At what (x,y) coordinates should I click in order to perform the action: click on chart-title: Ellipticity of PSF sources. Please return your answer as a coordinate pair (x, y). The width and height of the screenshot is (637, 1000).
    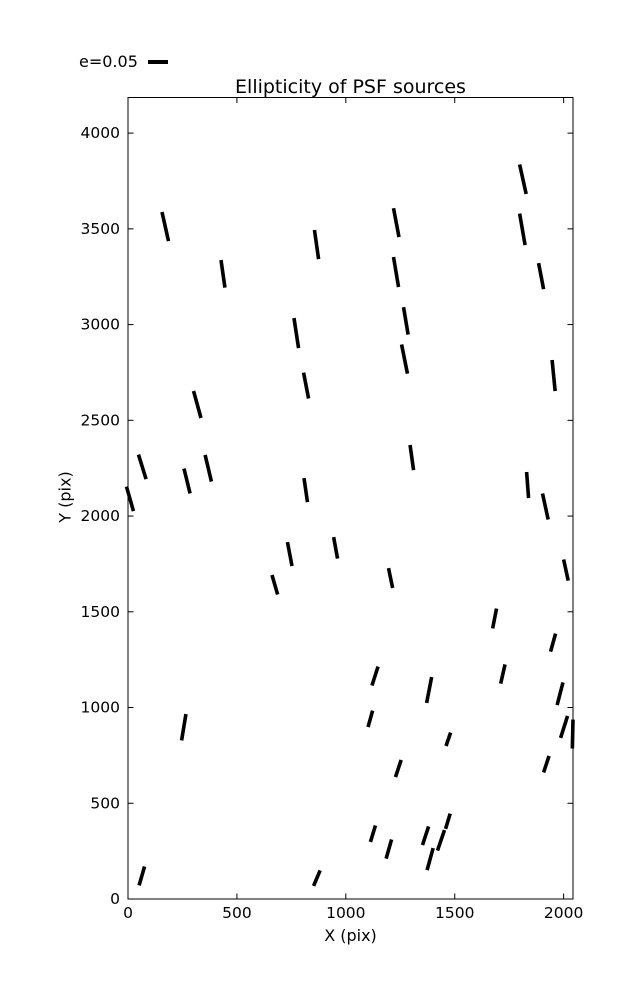
    Looking at the image, I should click on (350, 87).